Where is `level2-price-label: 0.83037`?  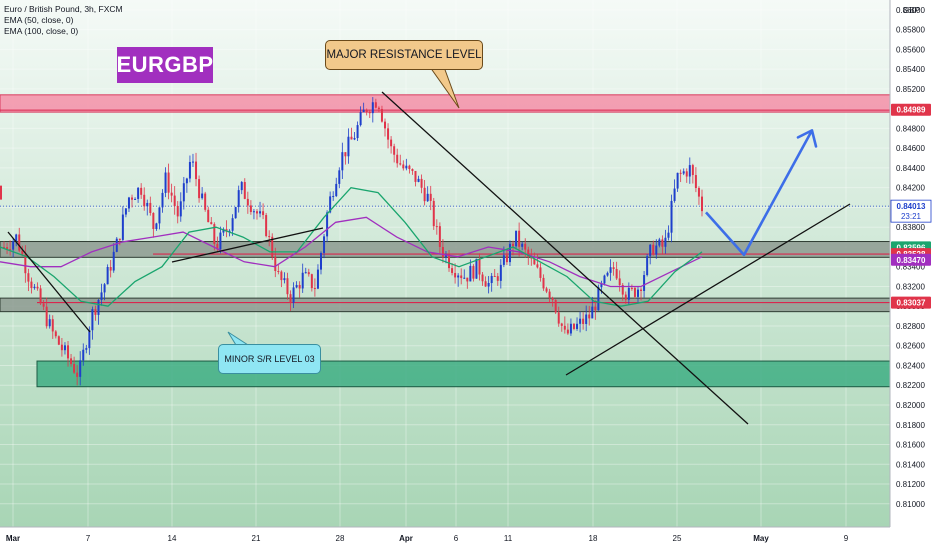 level2-price-label: 0.83037 is located at coordinates (911, 303).